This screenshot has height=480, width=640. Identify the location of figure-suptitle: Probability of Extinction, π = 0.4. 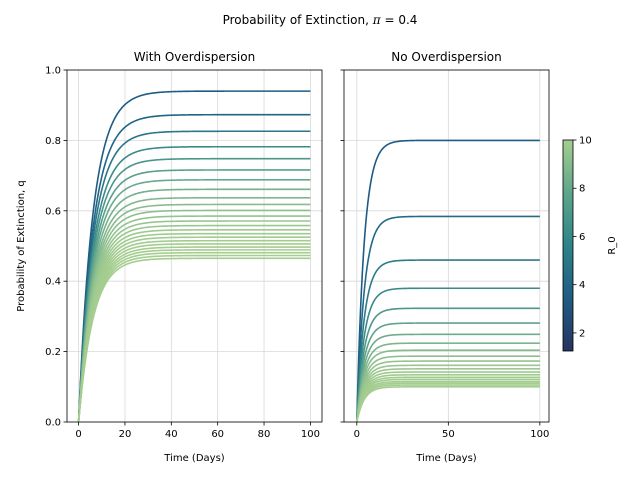
(320, 20).